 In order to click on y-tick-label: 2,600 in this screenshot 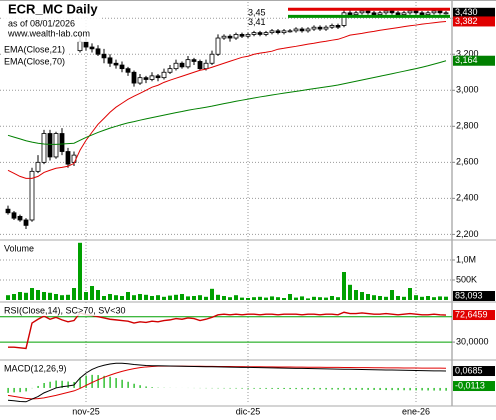, I will do `click(467, 162)`.